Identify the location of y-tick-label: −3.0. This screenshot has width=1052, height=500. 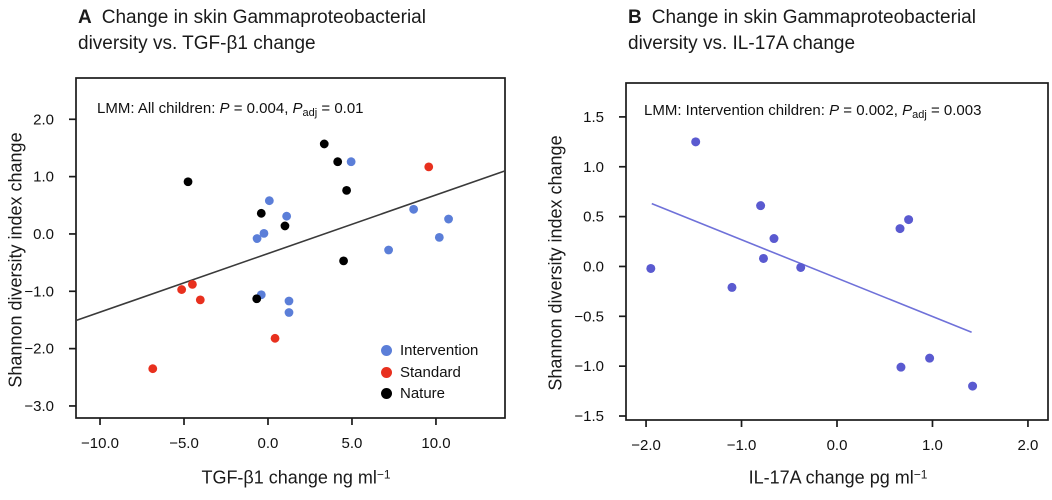
(39, 406).